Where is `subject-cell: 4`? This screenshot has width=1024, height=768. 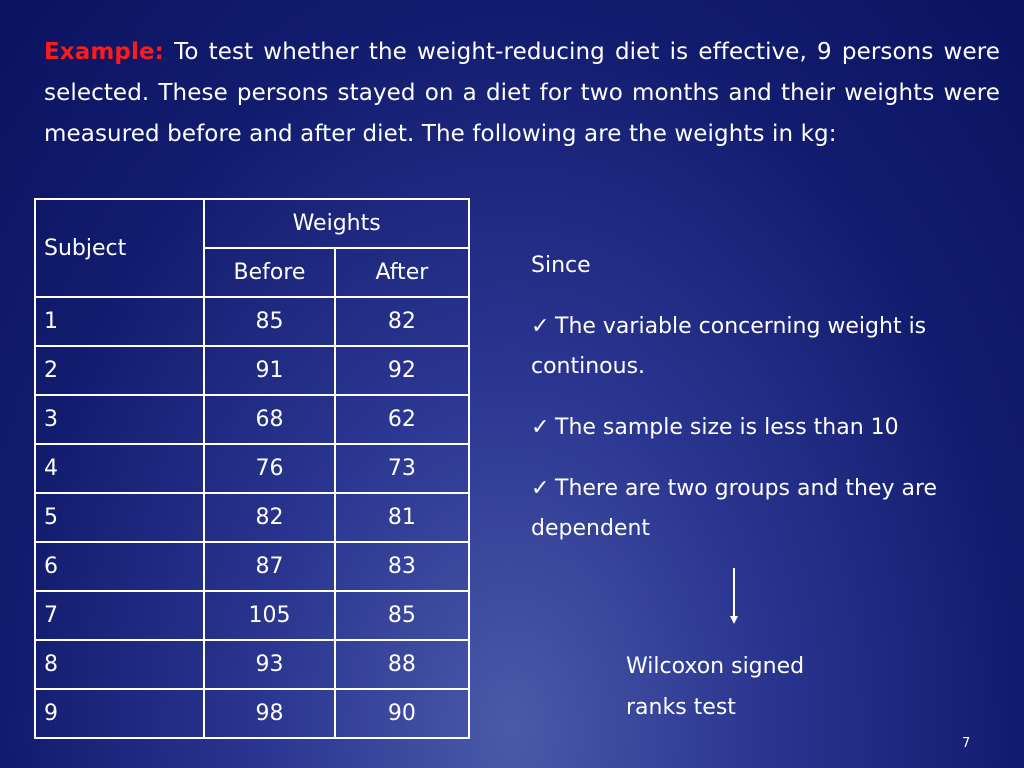 subject-cell: 4 is located at coordinates (119, 468).